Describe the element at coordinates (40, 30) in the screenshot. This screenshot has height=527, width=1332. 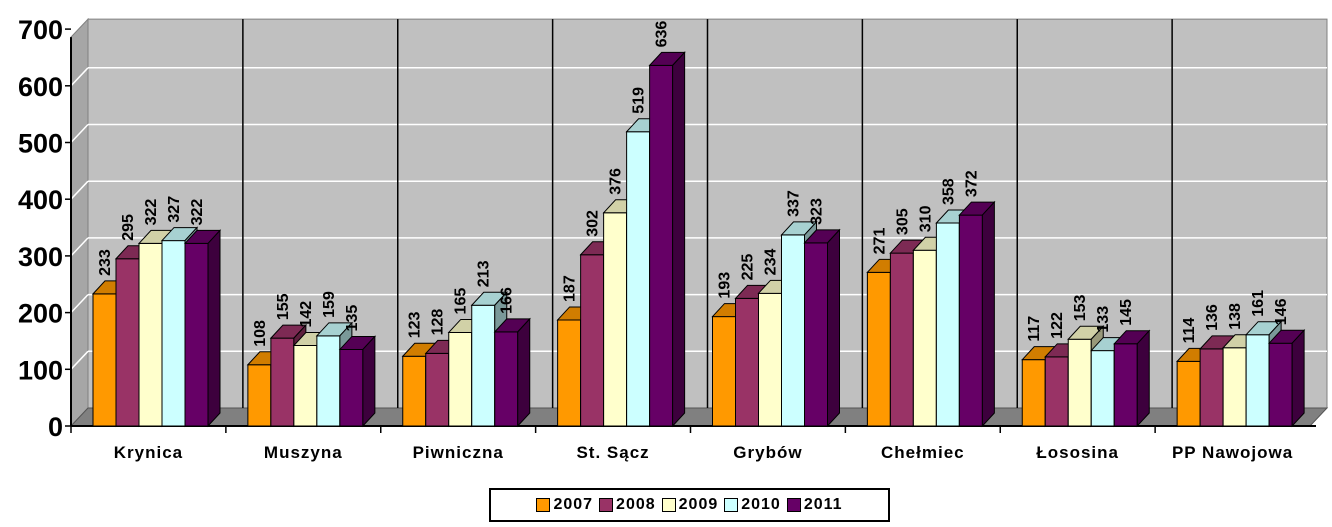
I see `y-tick-label: 700` at that location.